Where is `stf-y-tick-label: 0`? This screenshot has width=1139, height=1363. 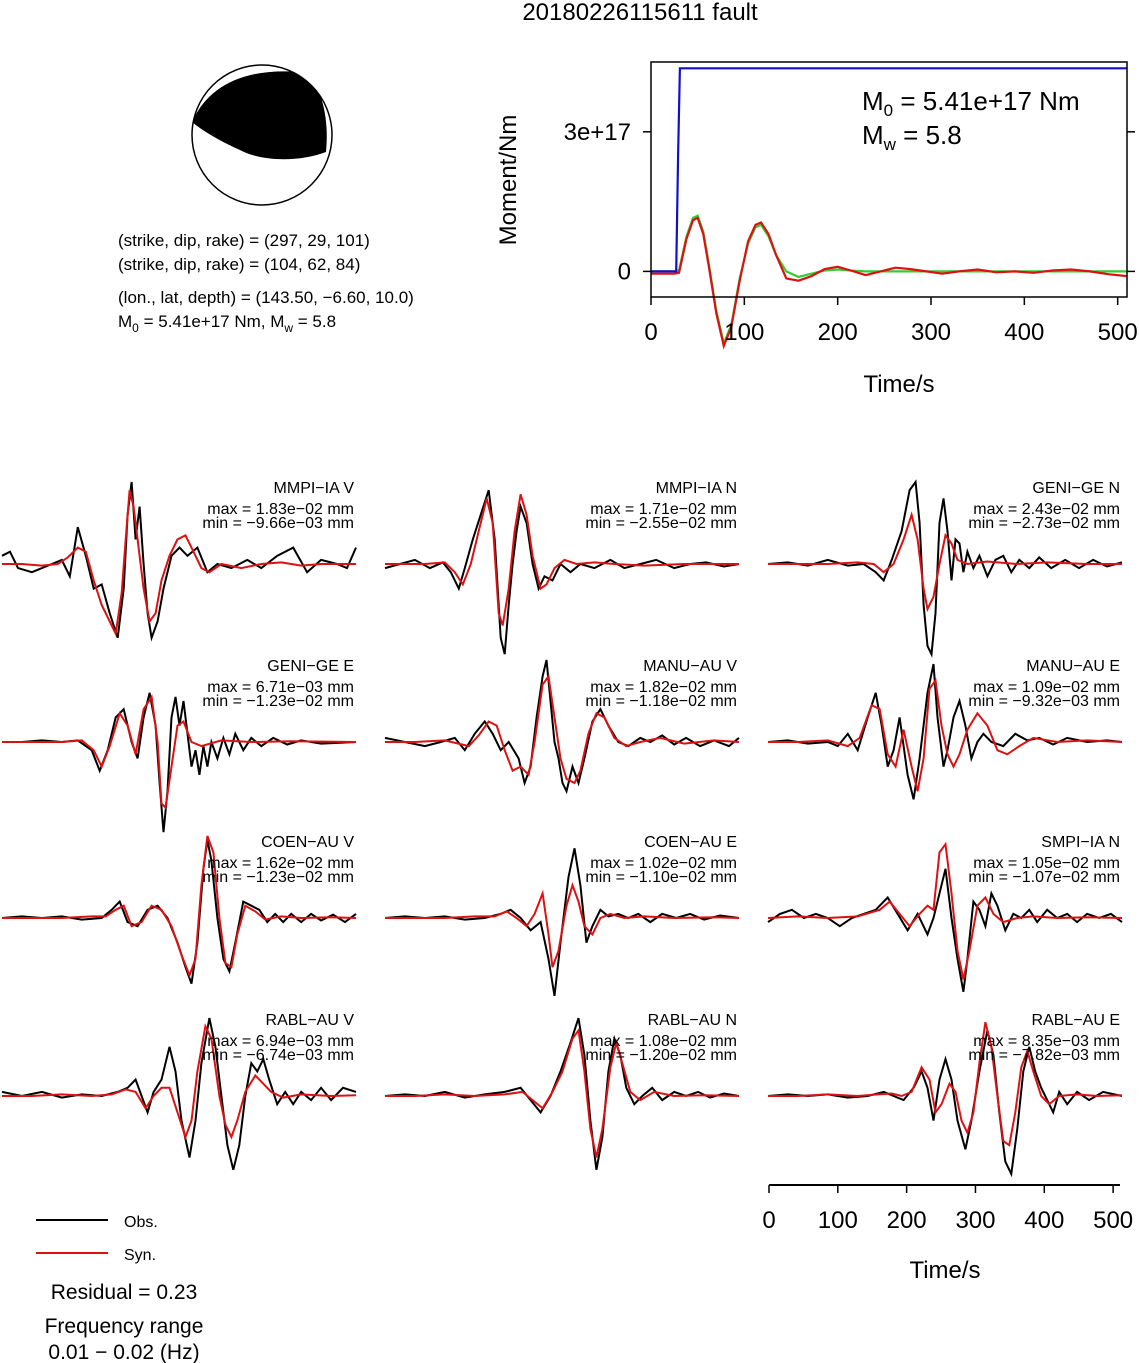 stf-y-tick-label: 0 is located at coordinates (624, 271).